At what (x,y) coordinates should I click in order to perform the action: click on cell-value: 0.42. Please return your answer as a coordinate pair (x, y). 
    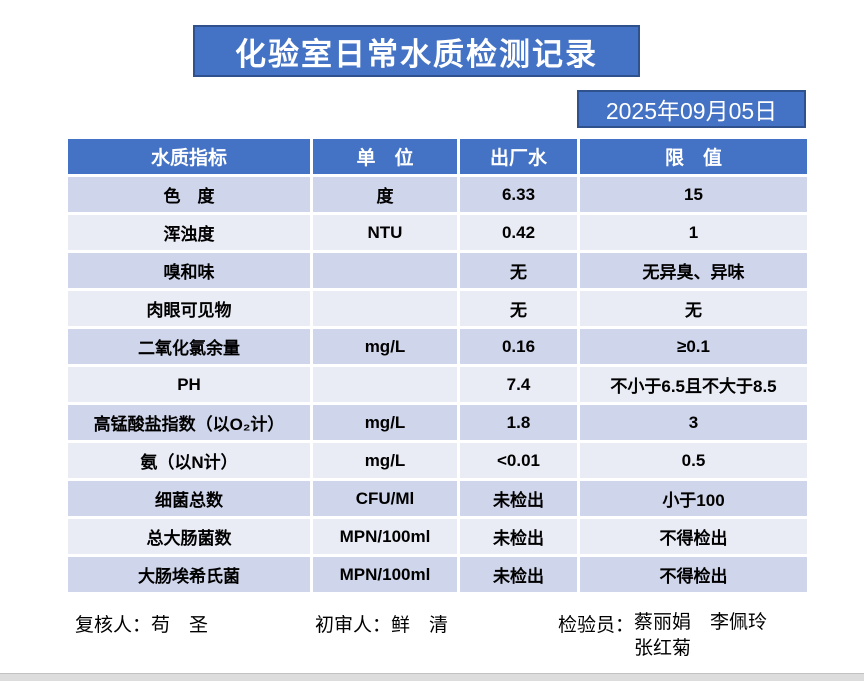
    Looking at the image, I should click on (518, 232).